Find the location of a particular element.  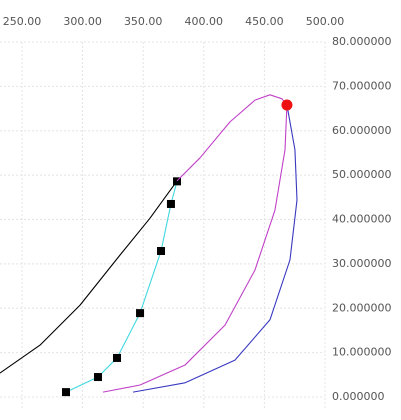

y-tick-label: 50.000000 is located at coordinates (362, 174).